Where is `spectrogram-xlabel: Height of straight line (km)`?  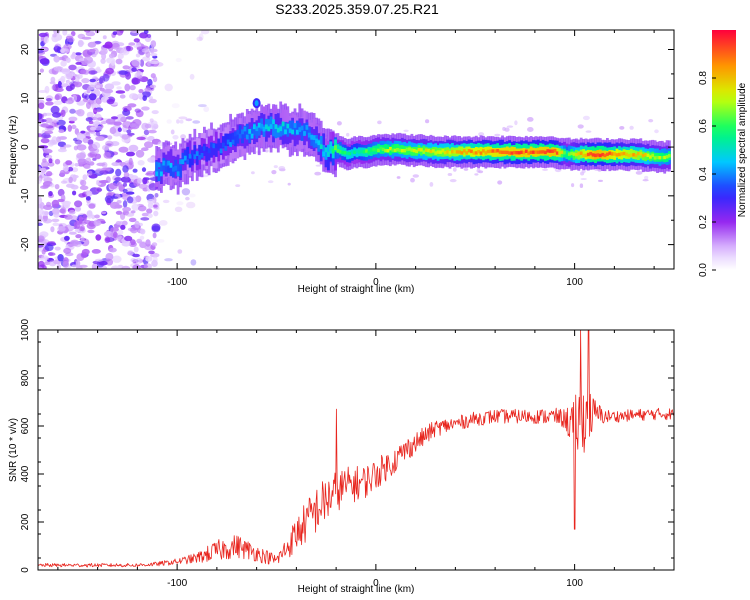 spectrogram-xlabel: Height of straight line (km) is located at coordinates (356, 289).